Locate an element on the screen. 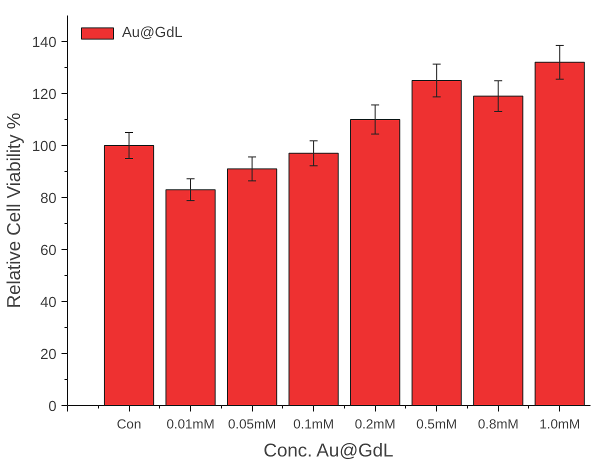 The height and width of the screenshot is (463, 595). x-tick-label: 0.2mM is located at coordinates (375, 424).